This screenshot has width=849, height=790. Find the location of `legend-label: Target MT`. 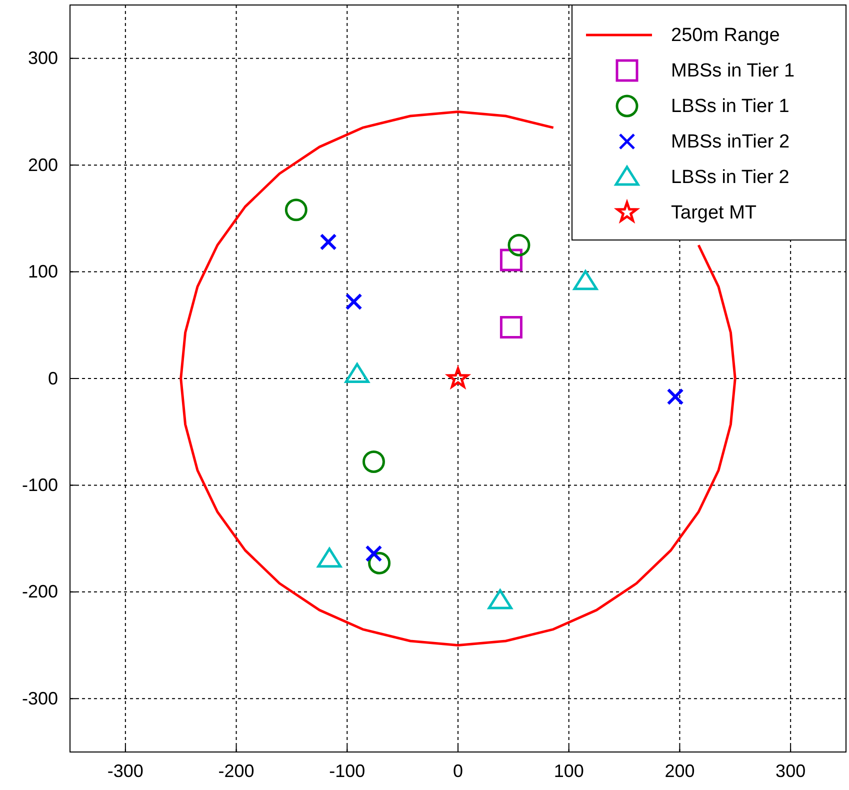

legend-label: Target MT is located at coordinates (714, 213).